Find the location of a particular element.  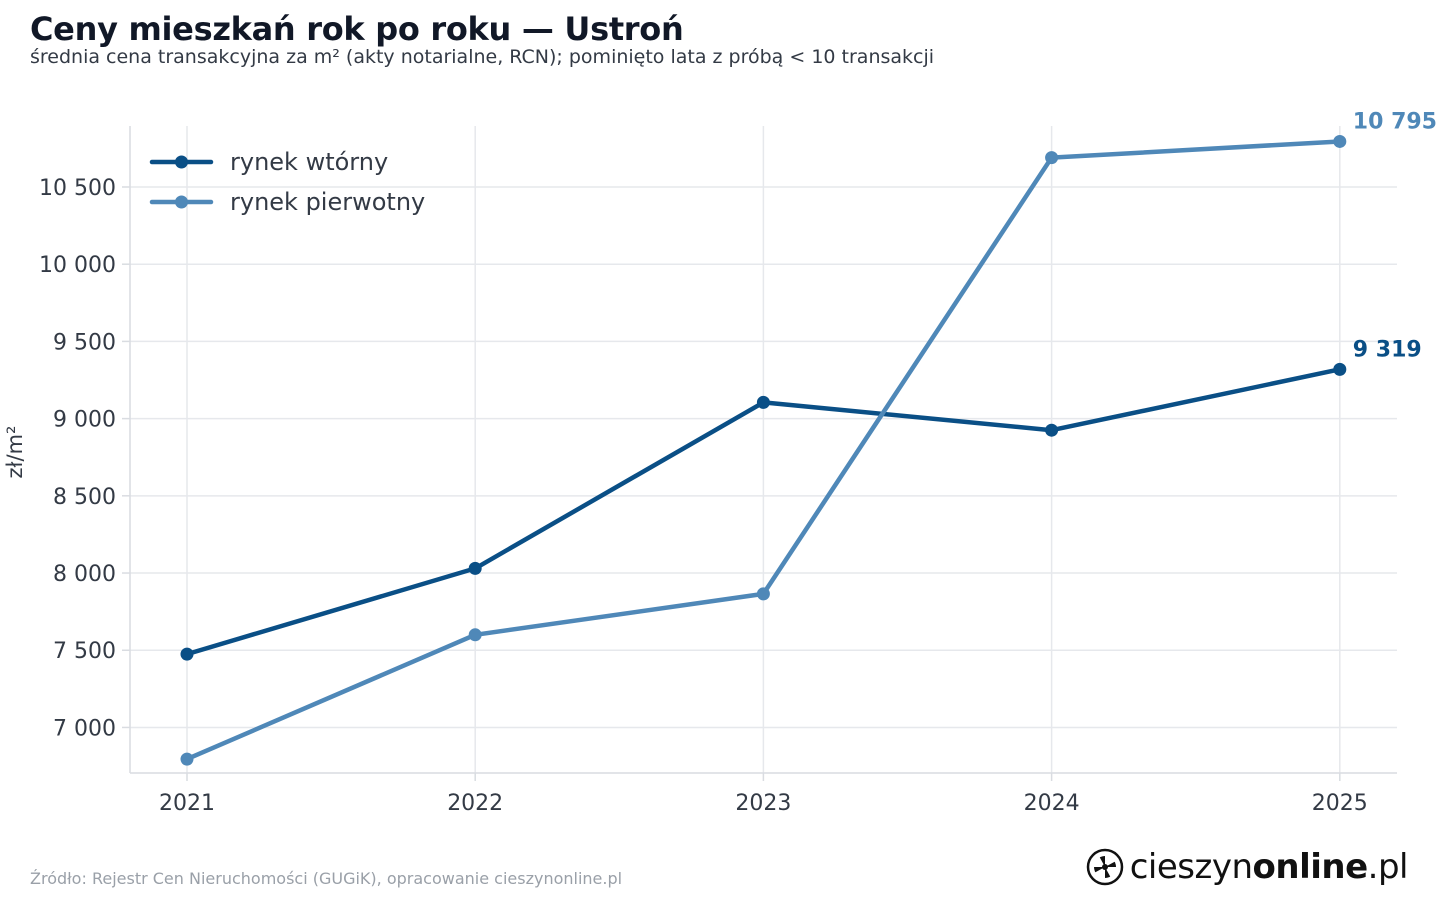

x-tick-label: 2021 is located at coordinates (187, 803).